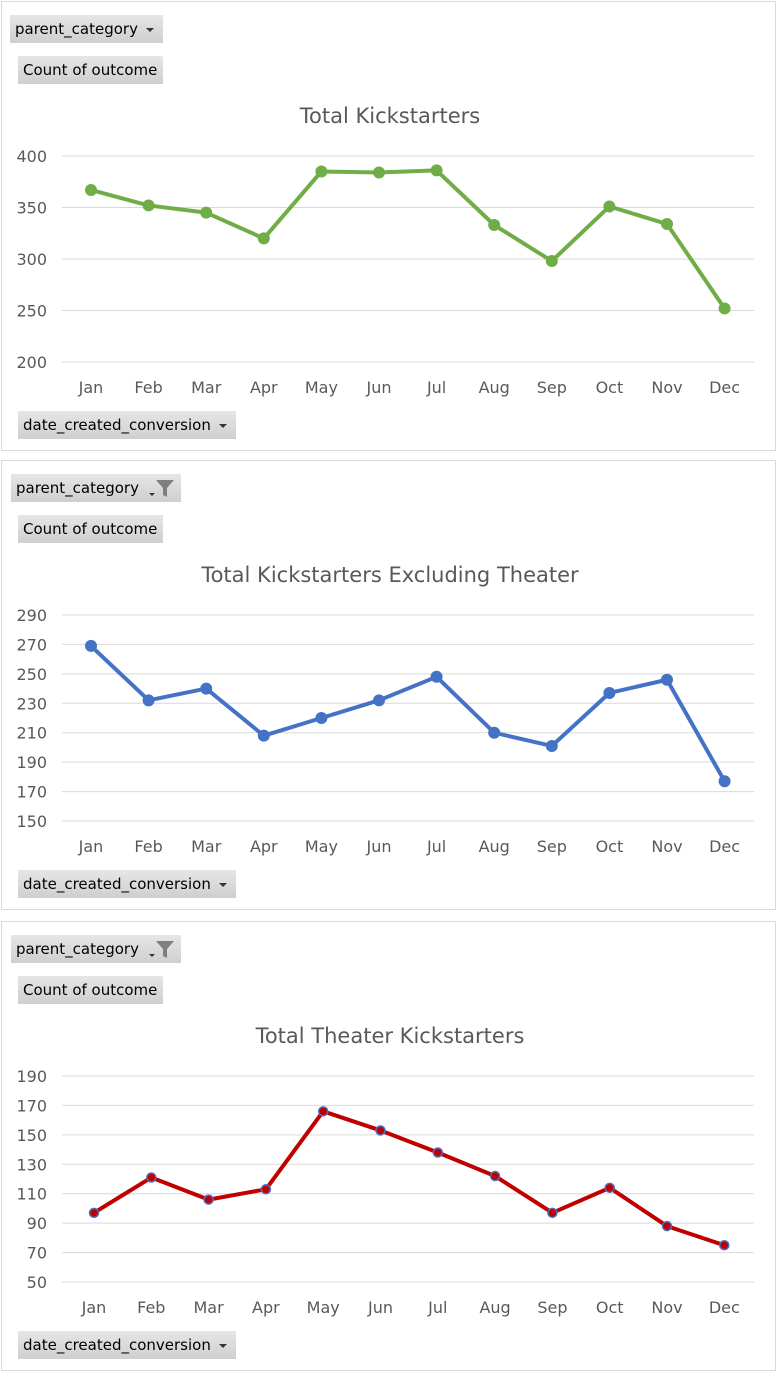 The image size is (777, 1373). I want to click on y-tick-label: 230, so click(31, 703).